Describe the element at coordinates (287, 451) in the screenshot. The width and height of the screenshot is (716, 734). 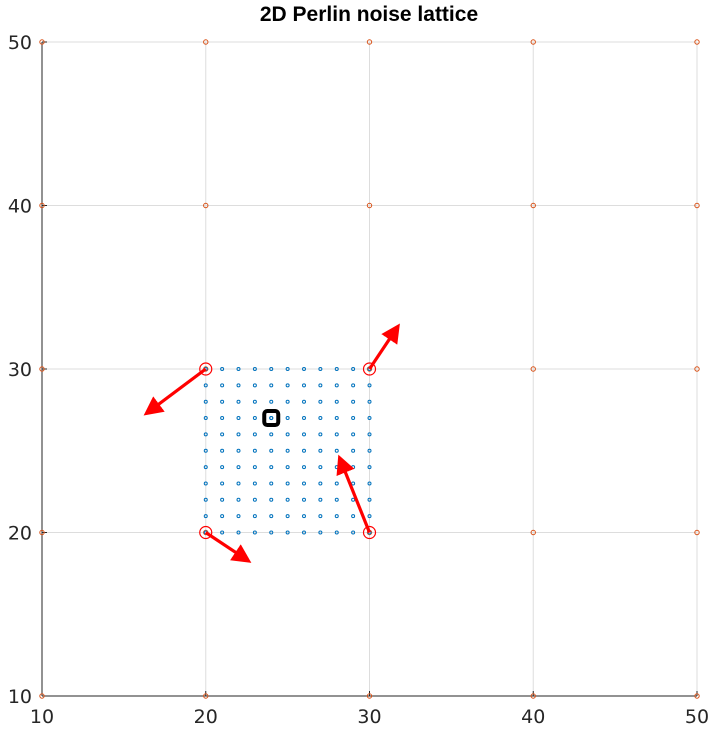
I see `sample-grid` at that location.